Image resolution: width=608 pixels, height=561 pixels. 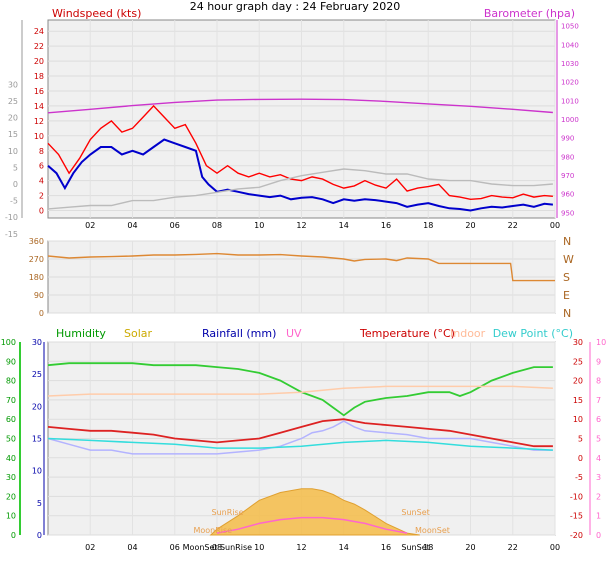 What do you see at coordinates (570, 101) in the screenshot?
I see `baro-y-tick-label: 1010` at bounding box center [570, 101].